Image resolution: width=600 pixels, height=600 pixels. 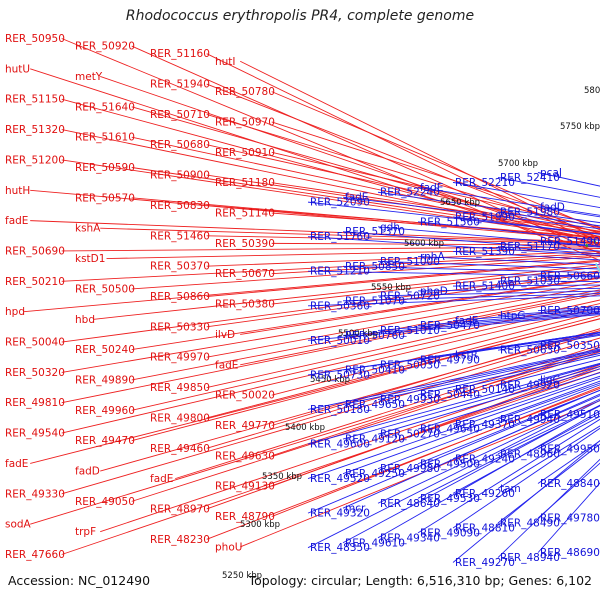 I want to click on gene-label: RER_50570, so click(x=105, y=198).